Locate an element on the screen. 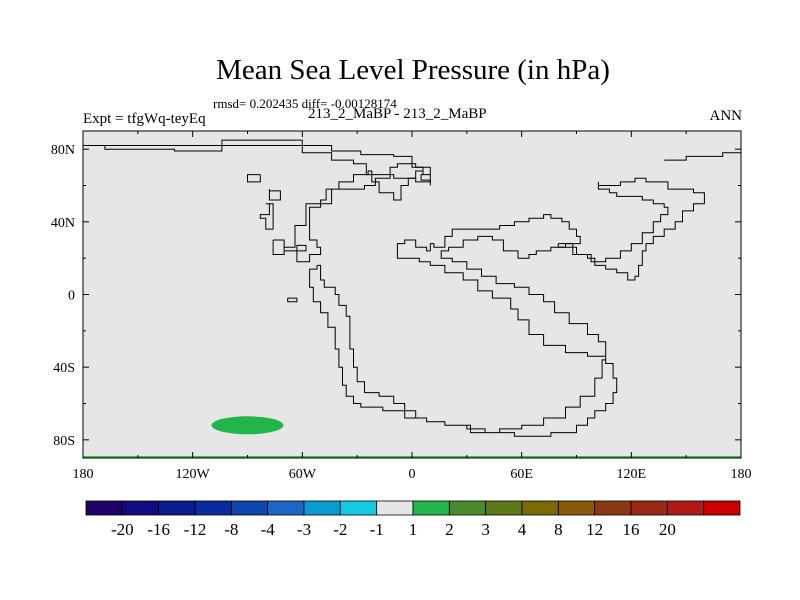 The image size is (800, 600). x-tick-label: 0 is located at coordinates (412, 473).